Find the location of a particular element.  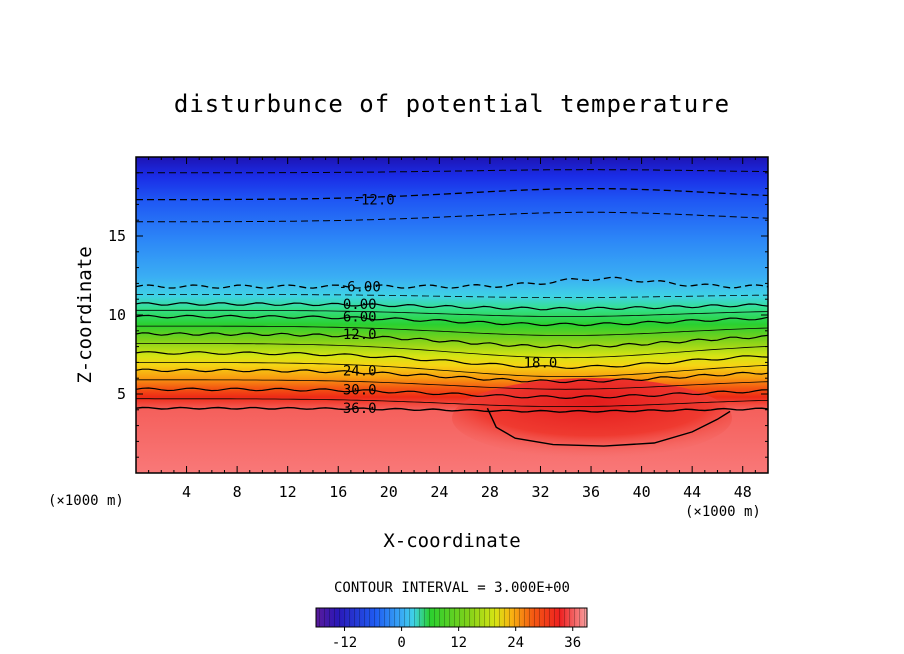

x-tick-label: 32 is located at coordinates (540, 492).